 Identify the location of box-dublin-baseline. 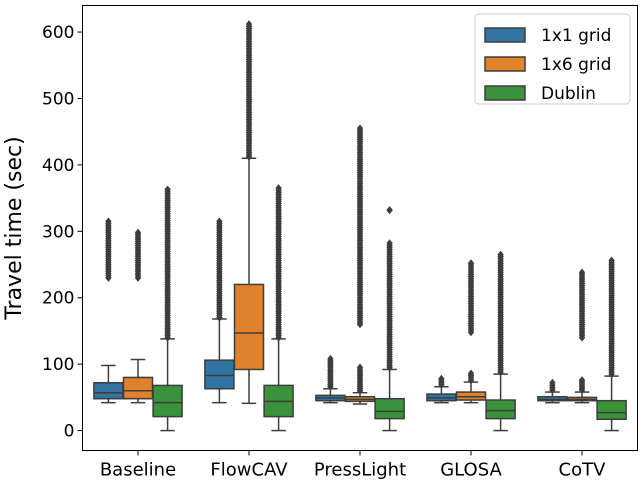
(167, 308).